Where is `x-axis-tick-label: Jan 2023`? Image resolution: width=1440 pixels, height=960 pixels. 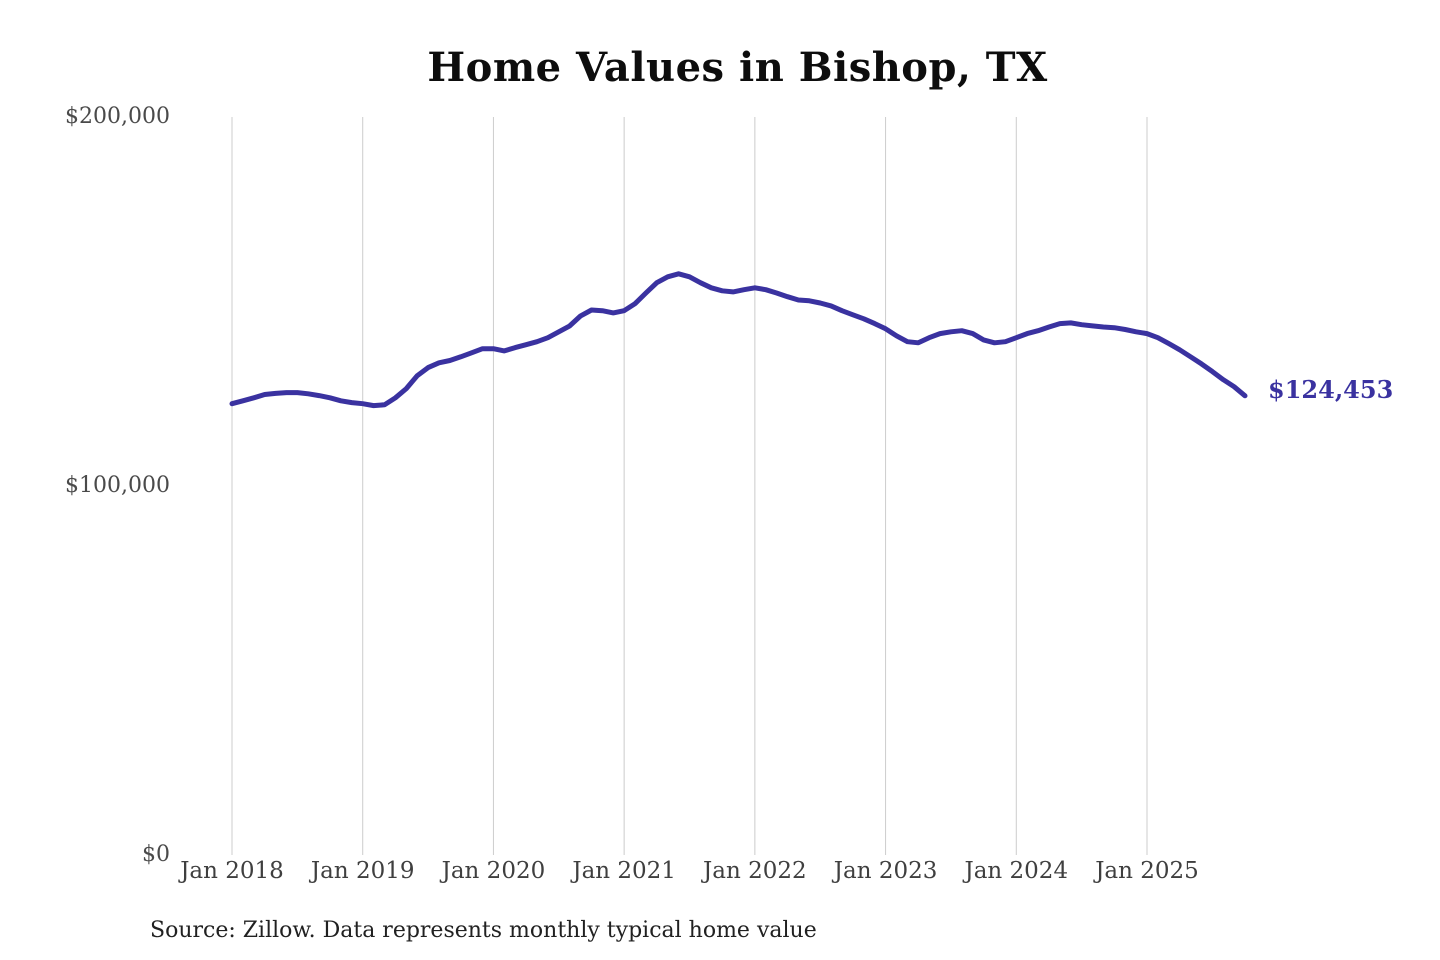 x-axis-tick-label: Jan 2023 is located at coordinates (885, 871).